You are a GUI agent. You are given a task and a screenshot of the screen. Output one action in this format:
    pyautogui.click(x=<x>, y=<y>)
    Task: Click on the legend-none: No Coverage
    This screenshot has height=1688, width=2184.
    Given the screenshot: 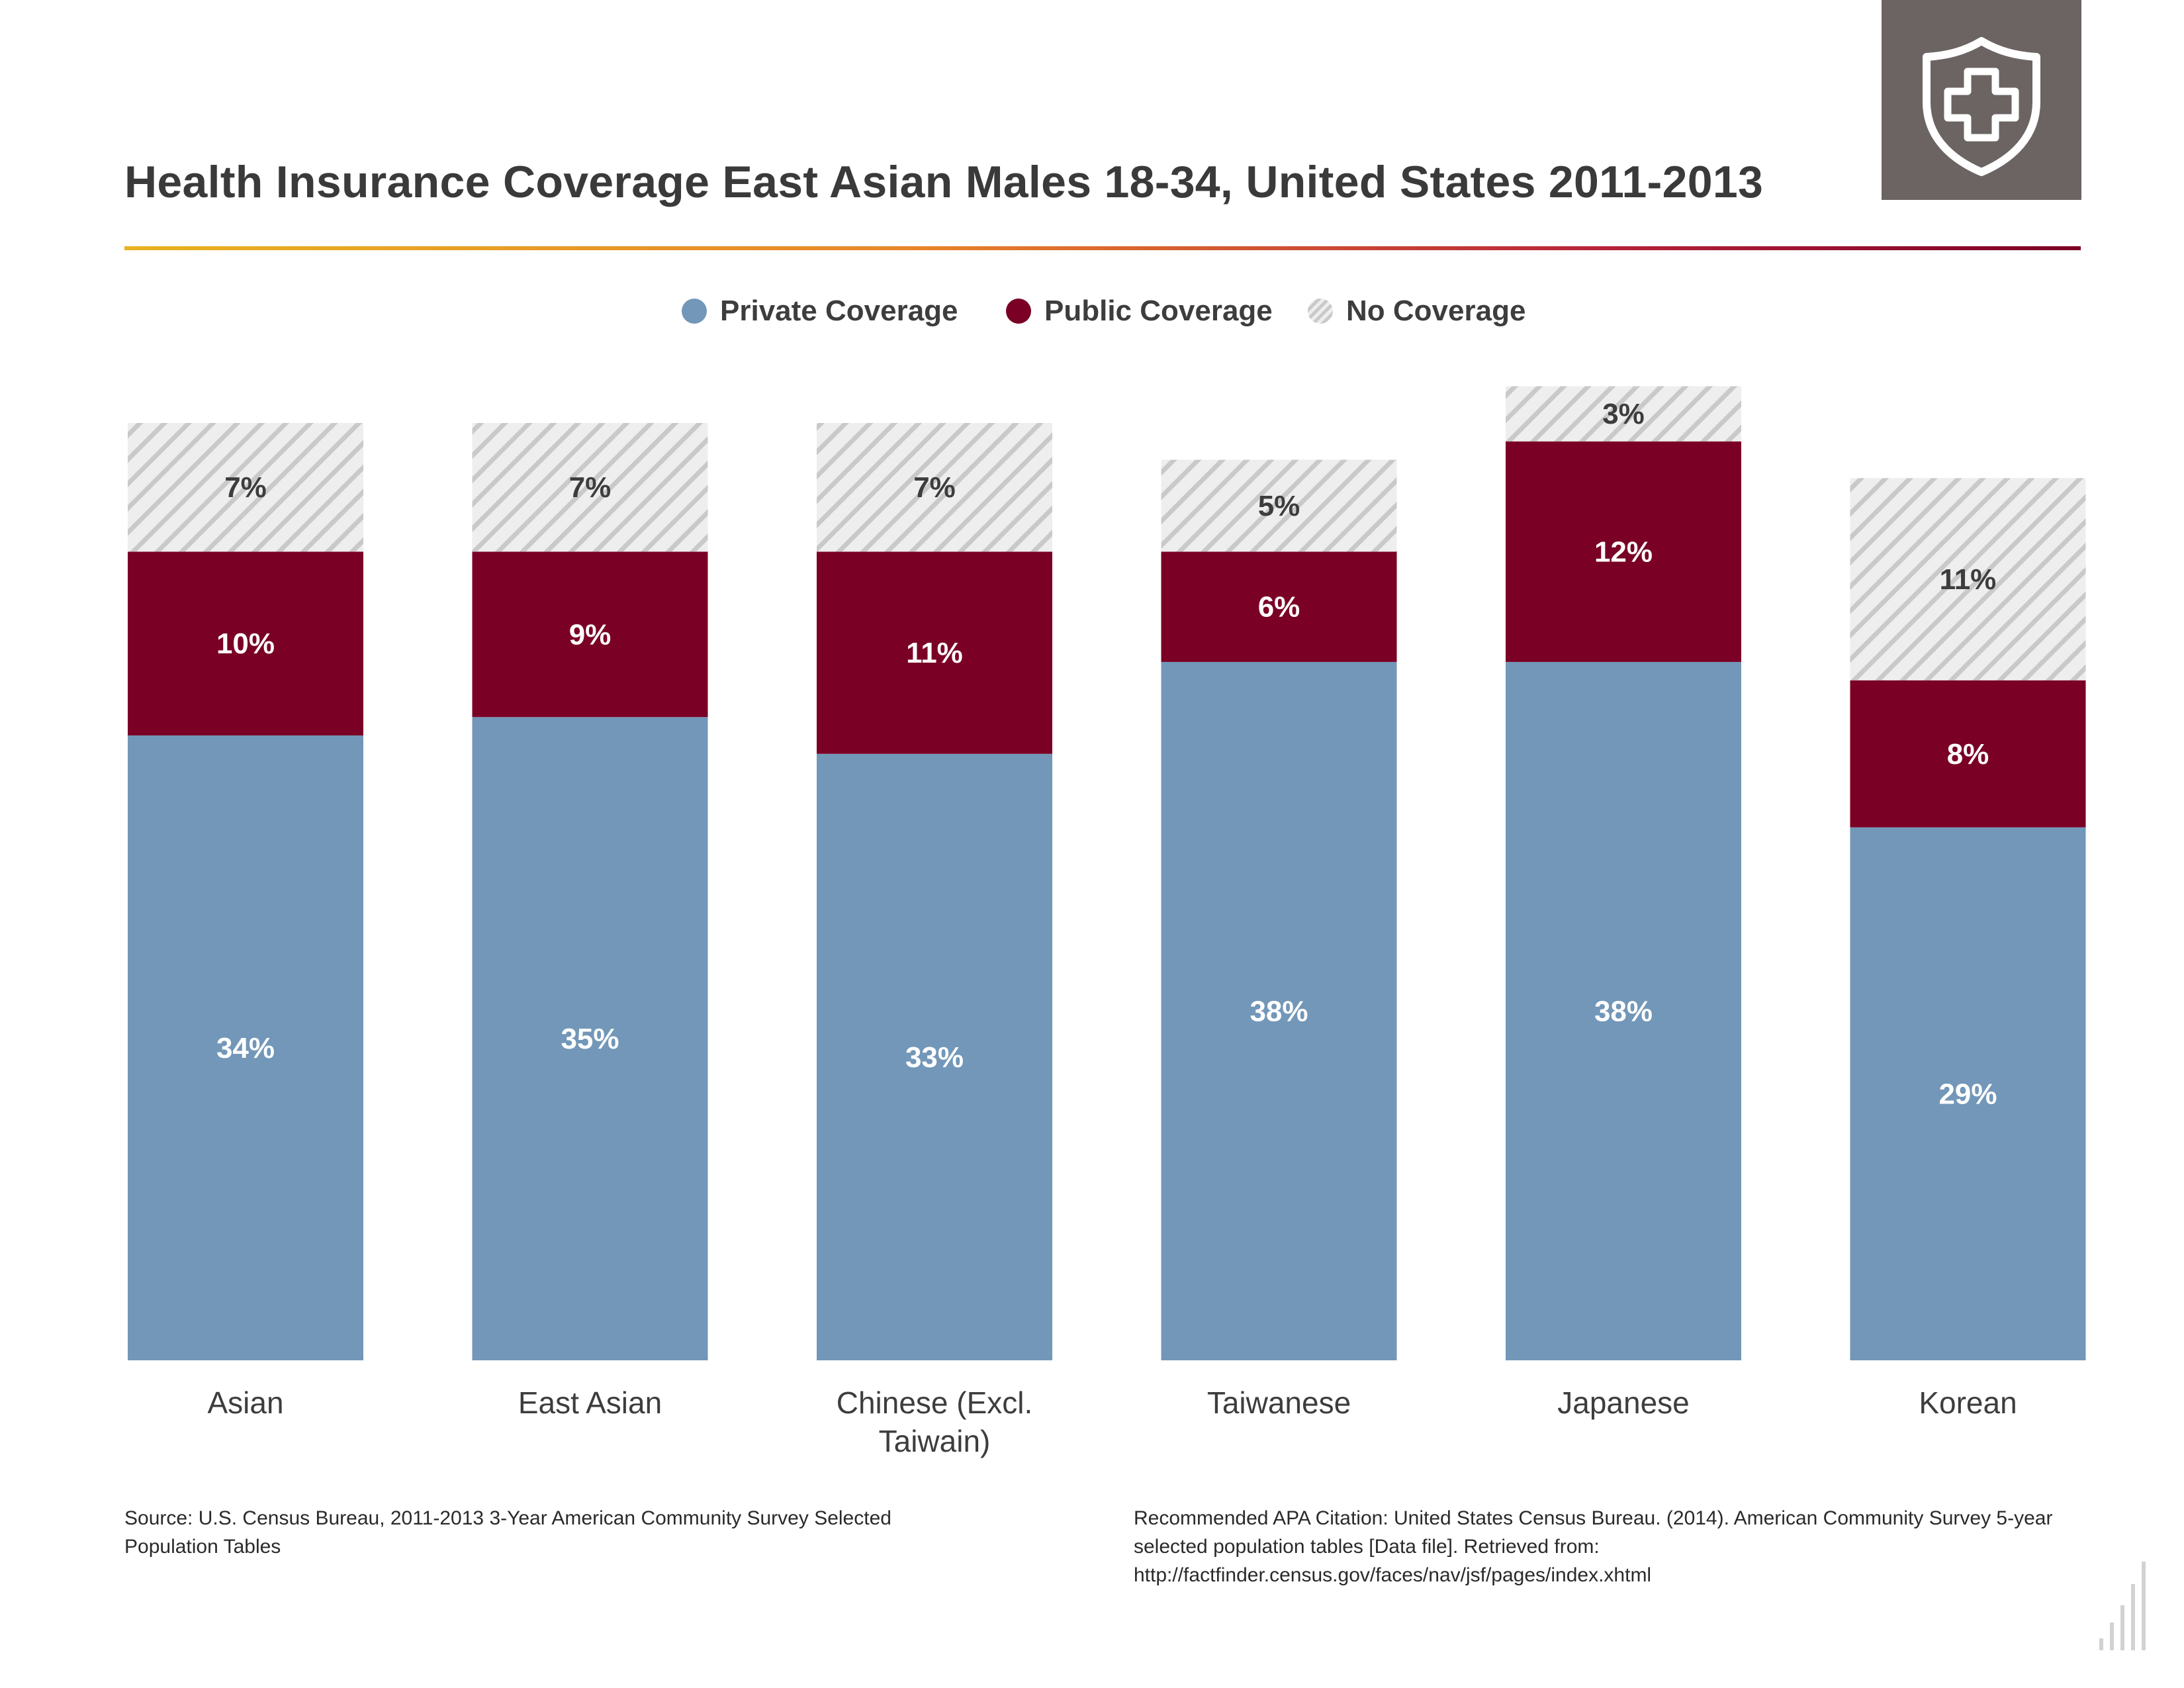 What is the action you would take?
    pyautogui.click(x=1416, y=311)
    